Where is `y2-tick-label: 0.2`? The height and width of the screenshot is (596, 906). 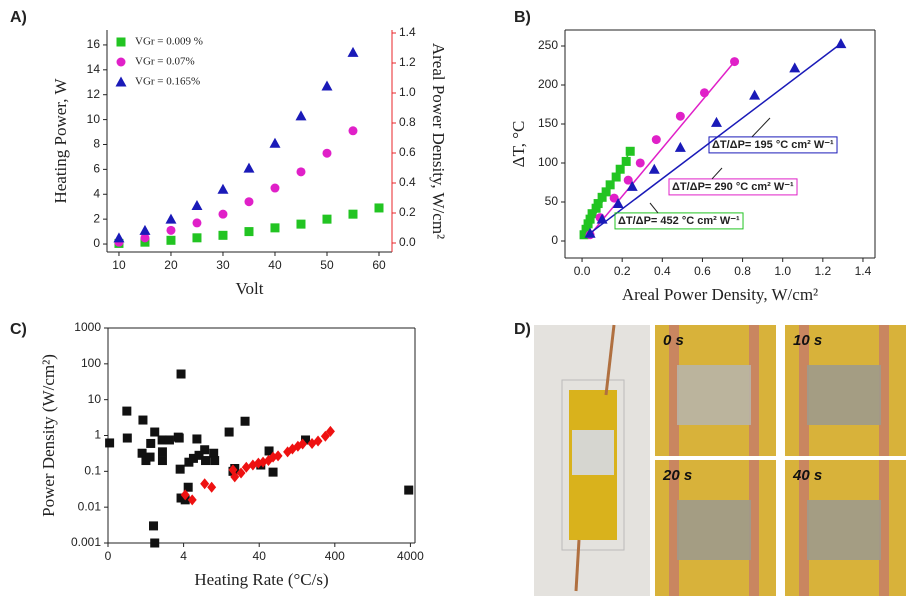
y2-tick-label: 0.2 is located at coordinates (407, 212).